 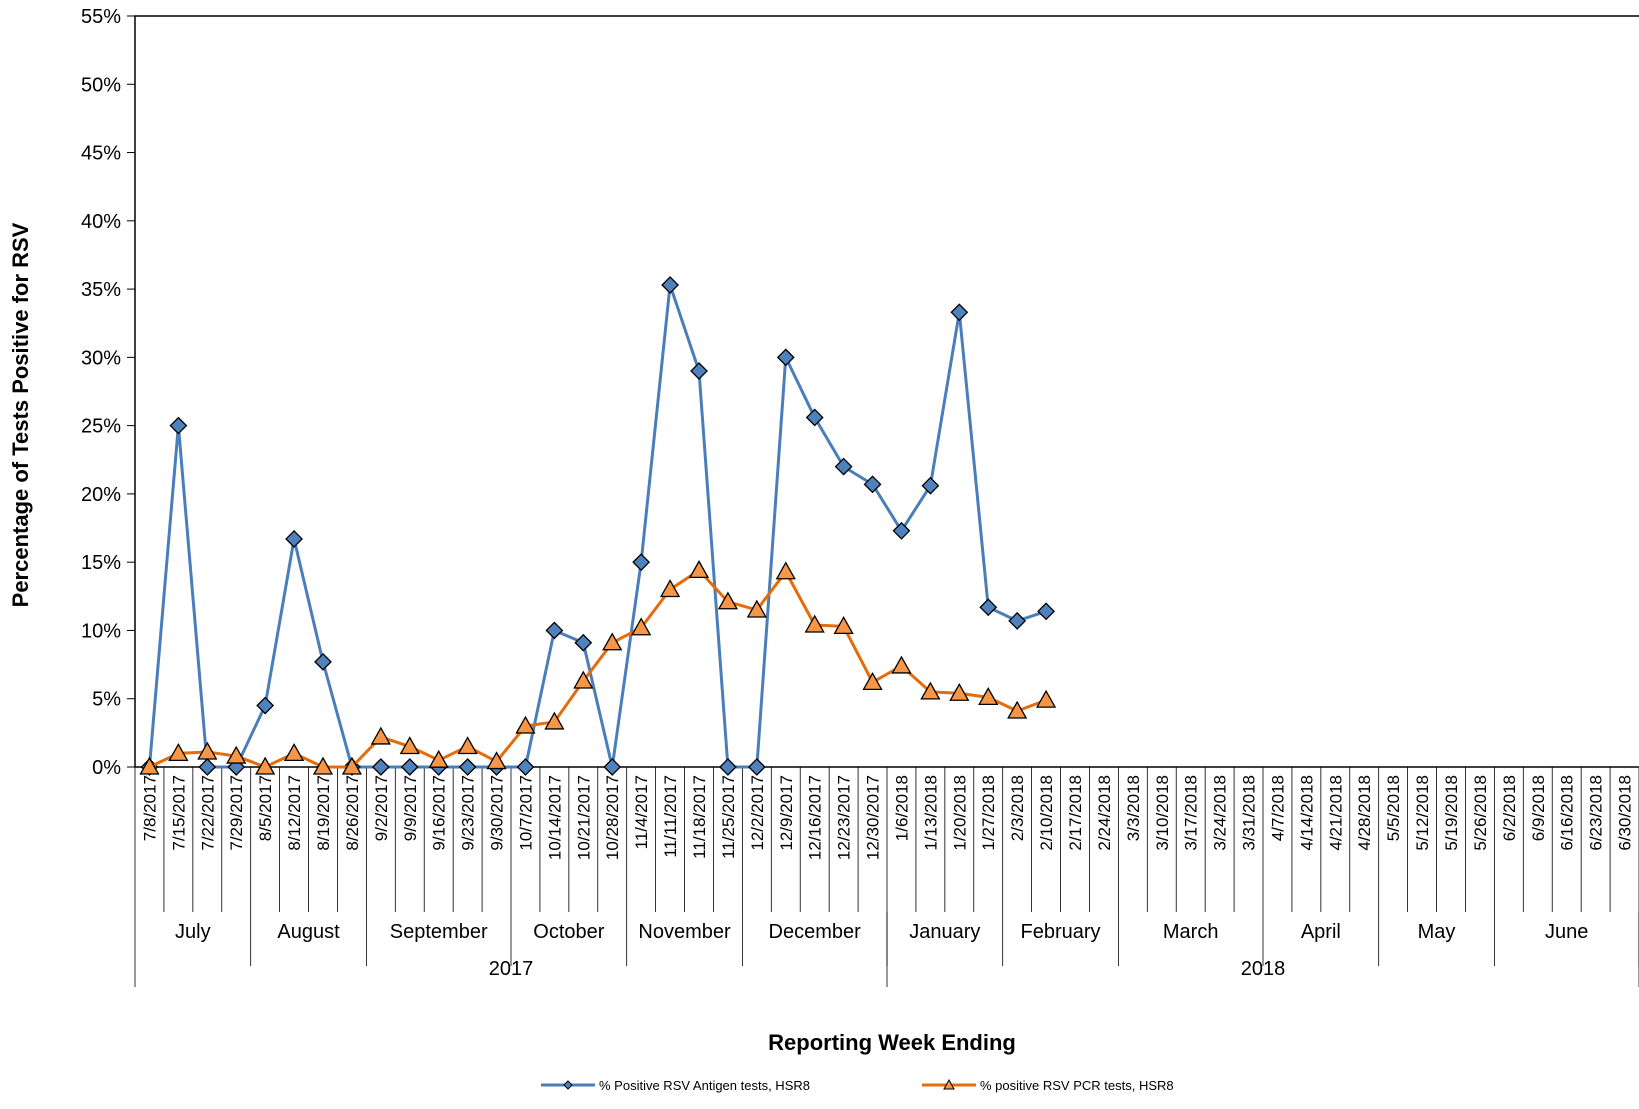 What do you see at coordinates (1075, 813) in the screenshot?
I see `x-tick-label: 2/17/2018` at bounding box center [1075, 813].